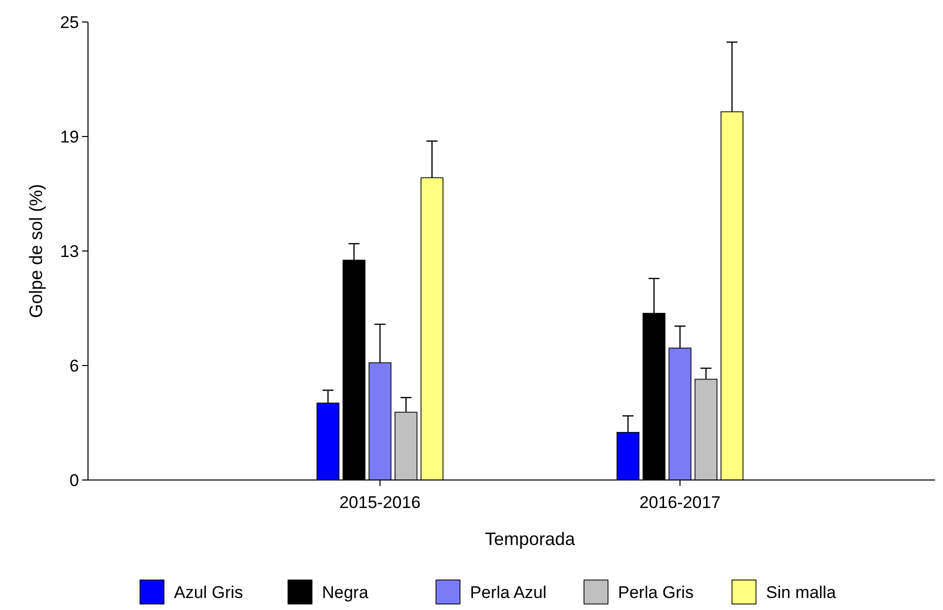 Image resolution: width=943 pixels, height=610 pixels. I want to click on y-tick-label: 25, so click(69, 22).